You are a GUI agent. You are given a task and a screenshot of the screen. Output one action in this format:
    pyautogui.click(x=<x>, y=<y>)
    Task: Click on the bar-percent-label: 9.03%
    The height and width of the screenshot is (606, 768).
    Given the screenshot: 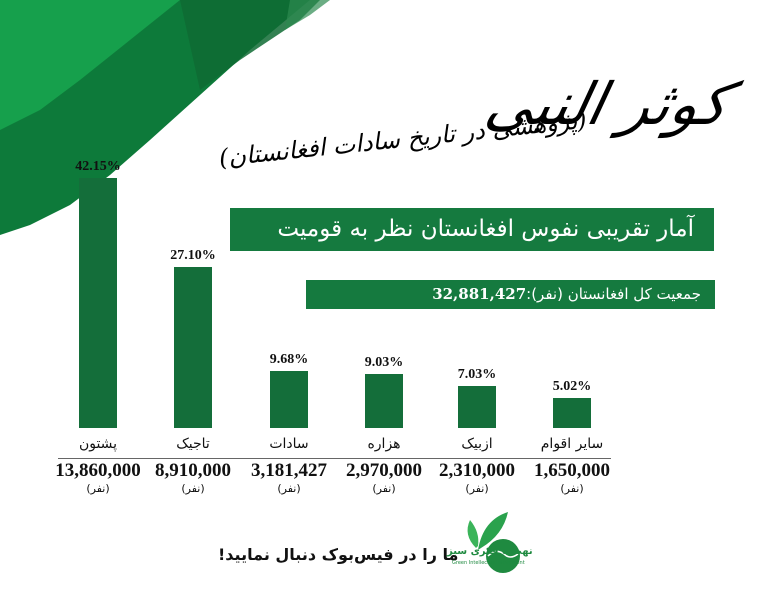 What is the action you would take?
    pyautogui.click(x=384, y=362)
    